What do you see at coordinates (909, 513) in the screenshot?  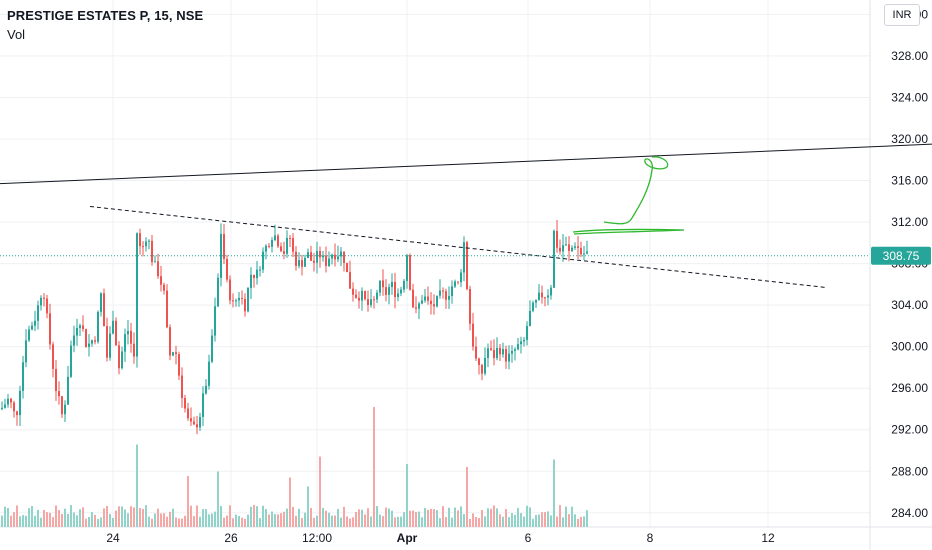 I see `y-tick-label: 284.00` at bounding box center [909, 513].